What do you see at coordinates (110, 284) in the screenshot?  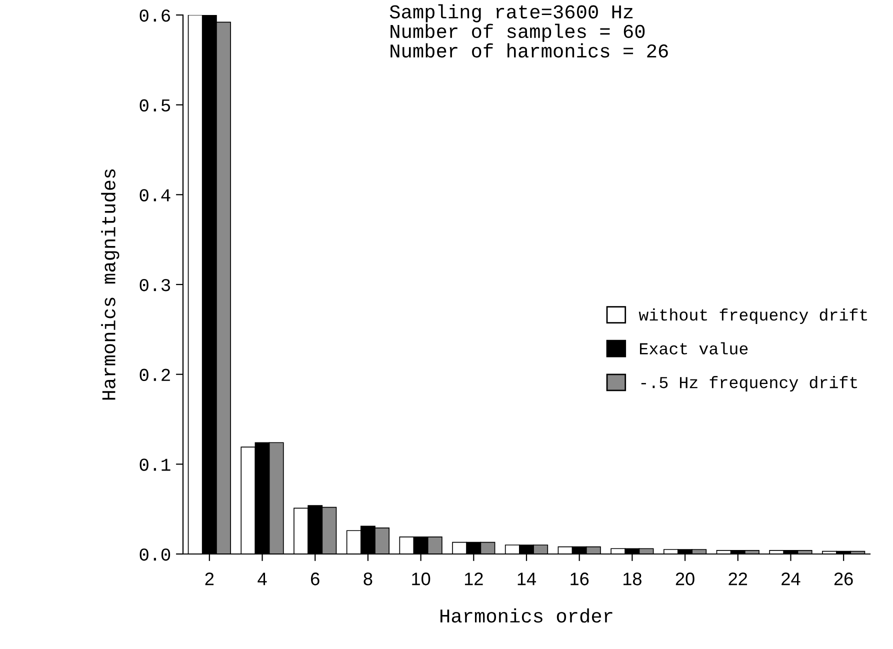 I see `y-axis-title: Harmonics magnitudes` at bounding box center [110, 284].